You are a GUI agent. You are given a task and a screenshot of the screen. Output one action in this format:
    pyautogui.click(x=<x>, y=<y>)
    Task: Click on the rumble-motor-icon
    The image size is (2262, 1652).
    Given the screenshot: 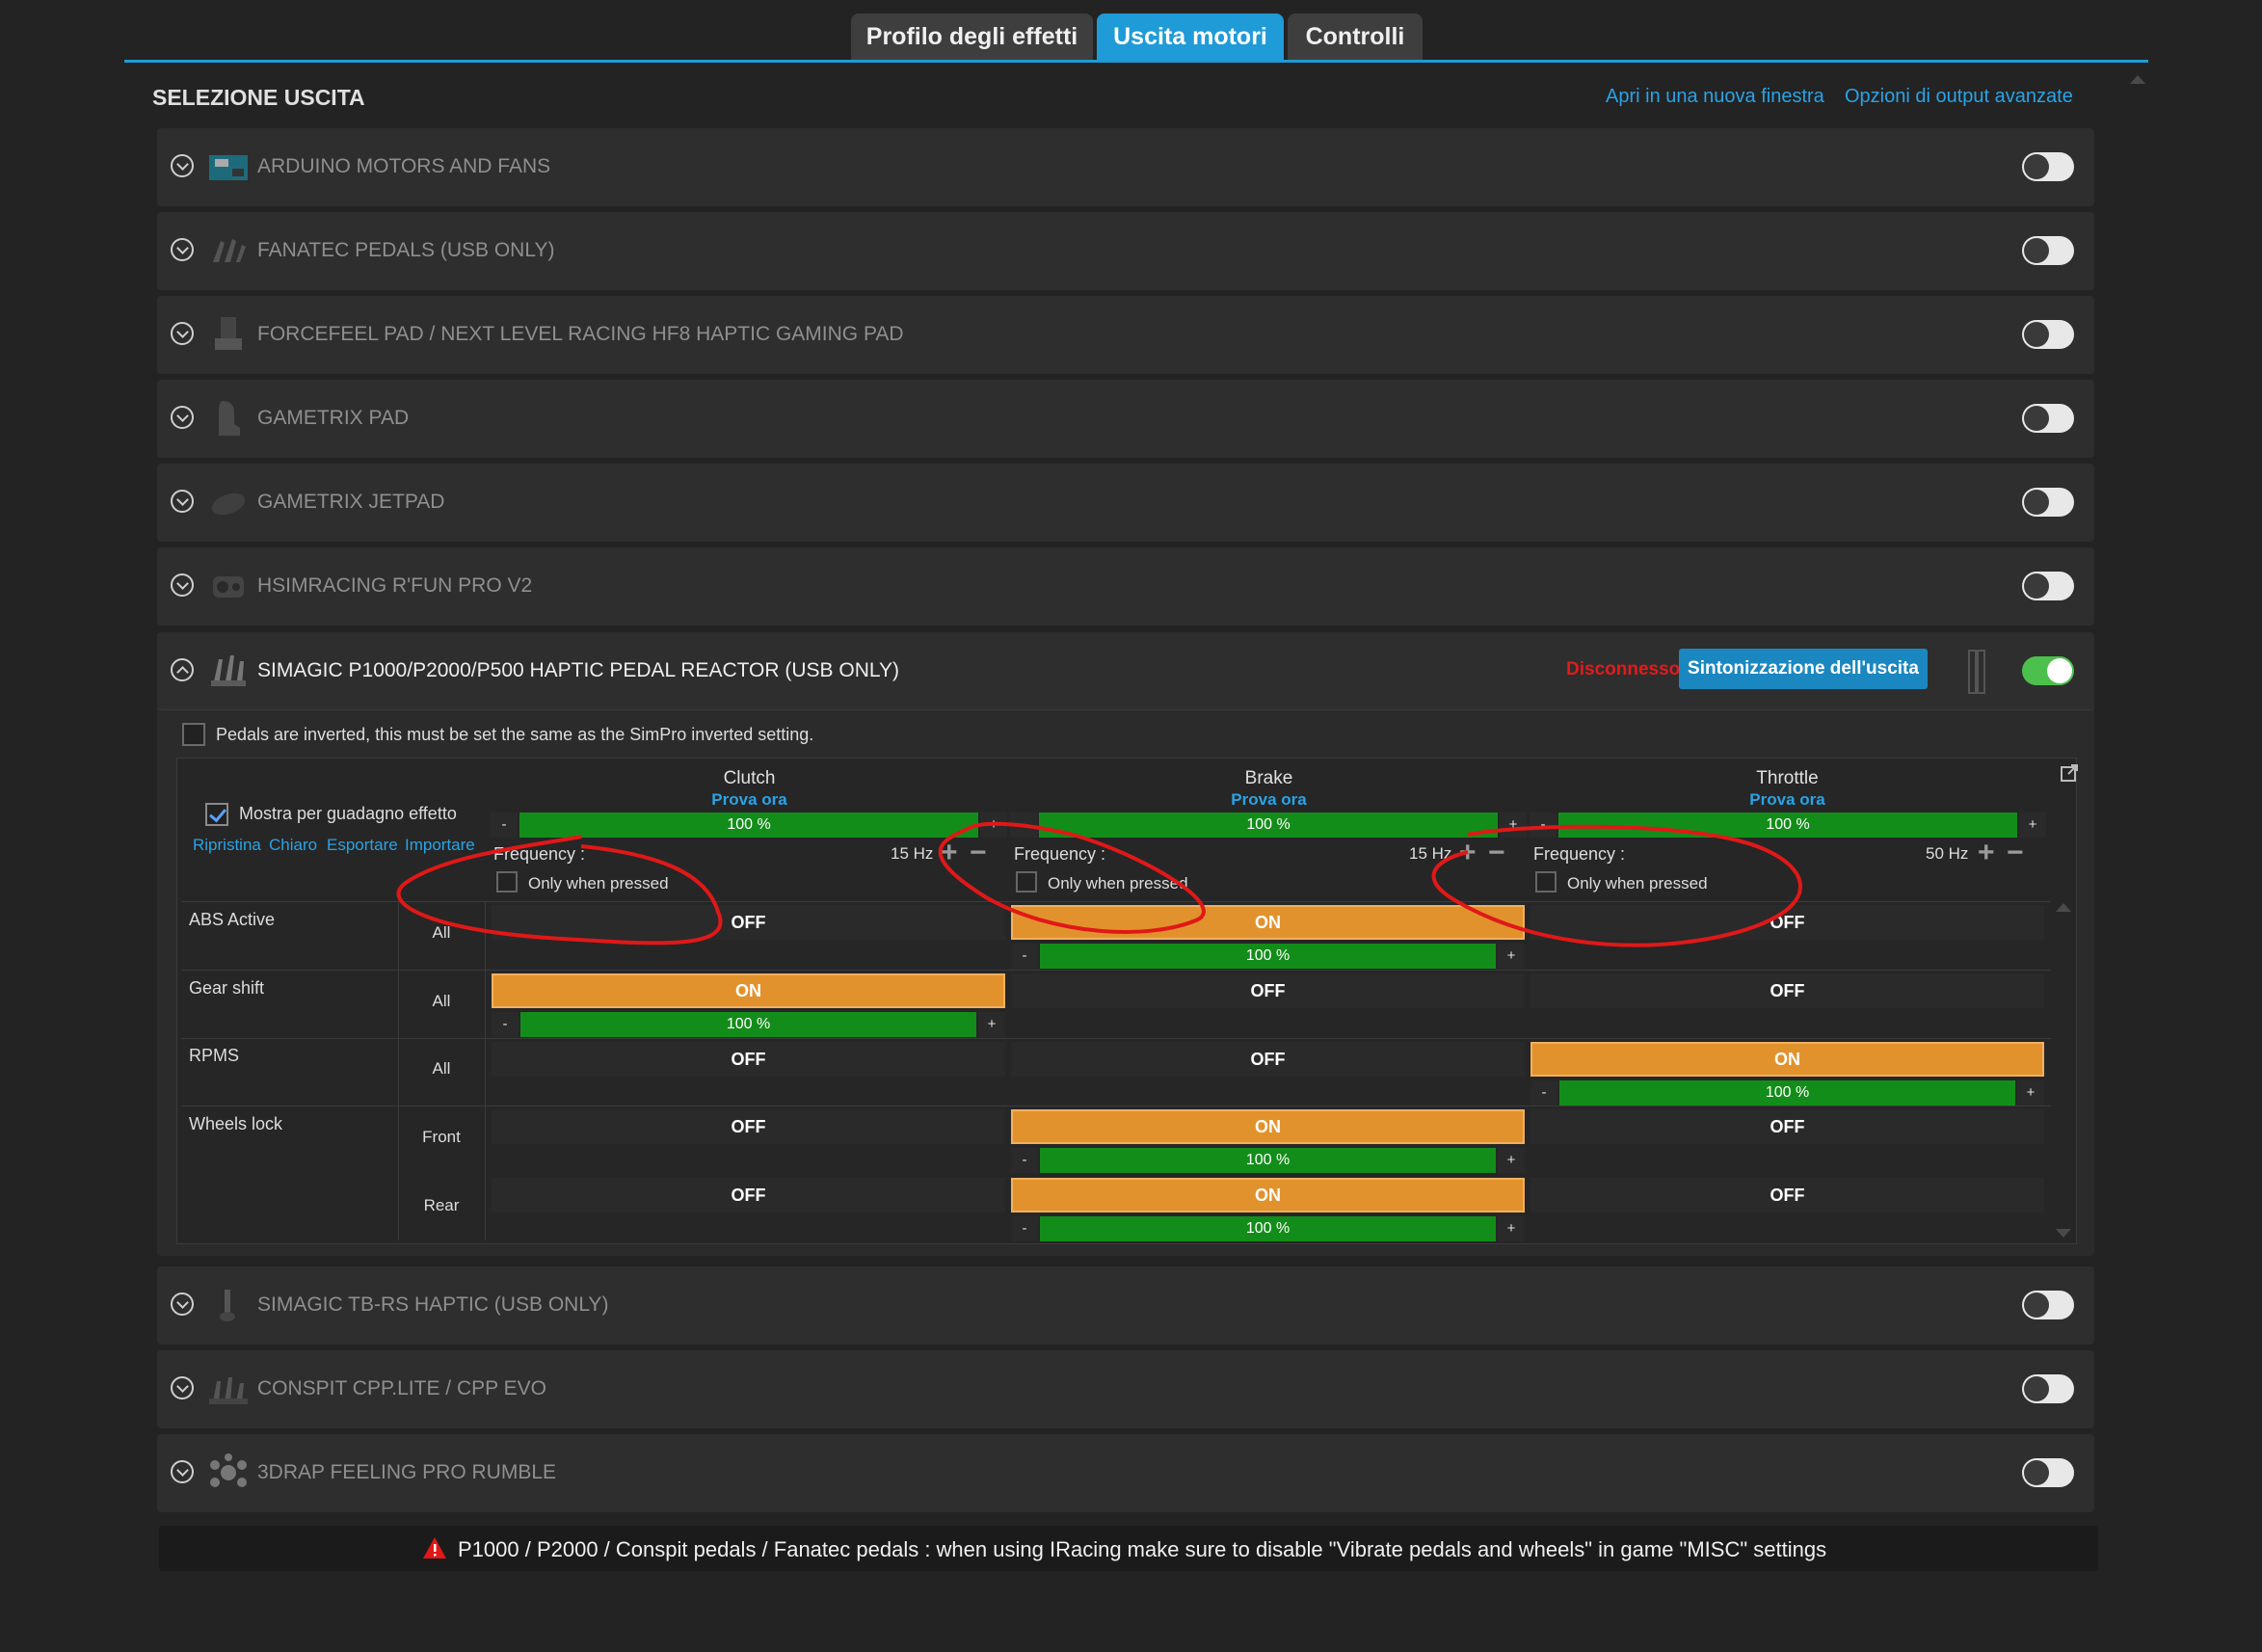 What is the action you would take?
    pyautogui.click(x=228, y=587)
    